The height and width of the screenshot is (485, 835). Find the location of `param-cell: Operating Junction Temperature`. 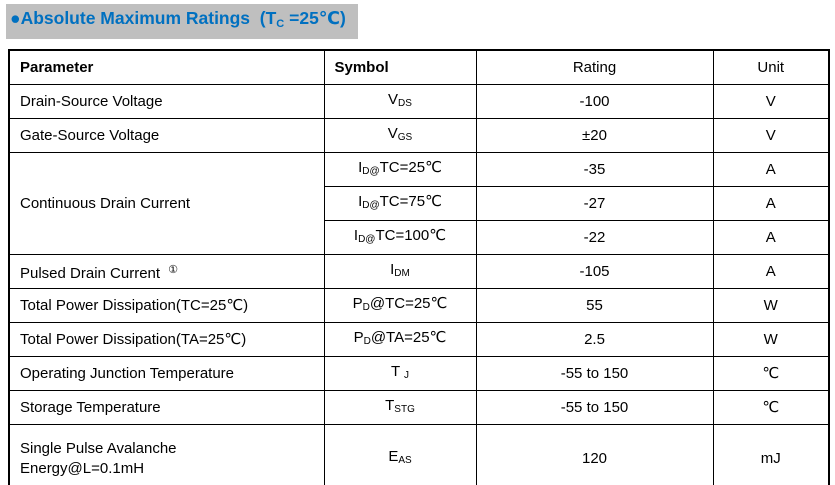

param-cell: Operating Junction Temperature is located at coordinates (166, 373).